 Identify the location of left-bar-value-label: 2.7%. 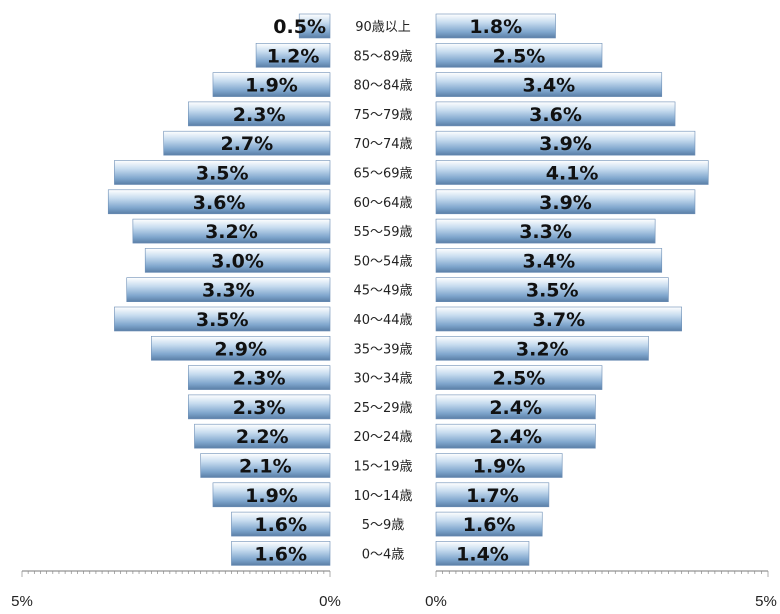
(246, 144).